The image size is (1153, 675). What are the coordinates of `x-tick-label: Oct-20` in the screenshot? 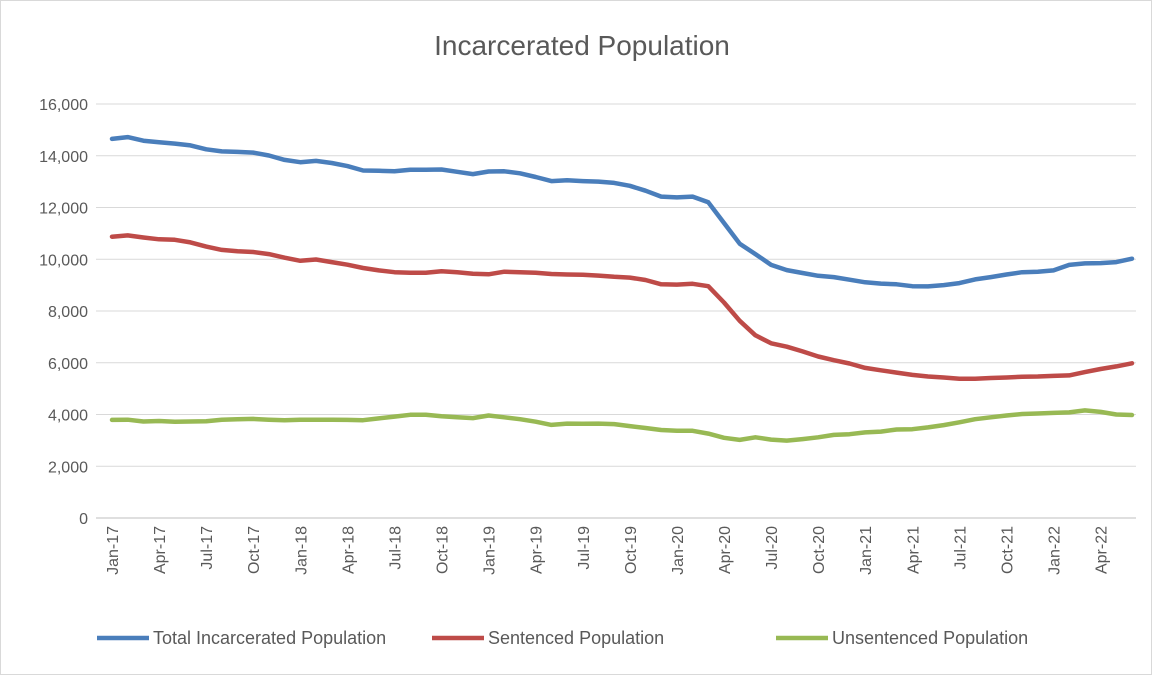 It's located at (819, 550).